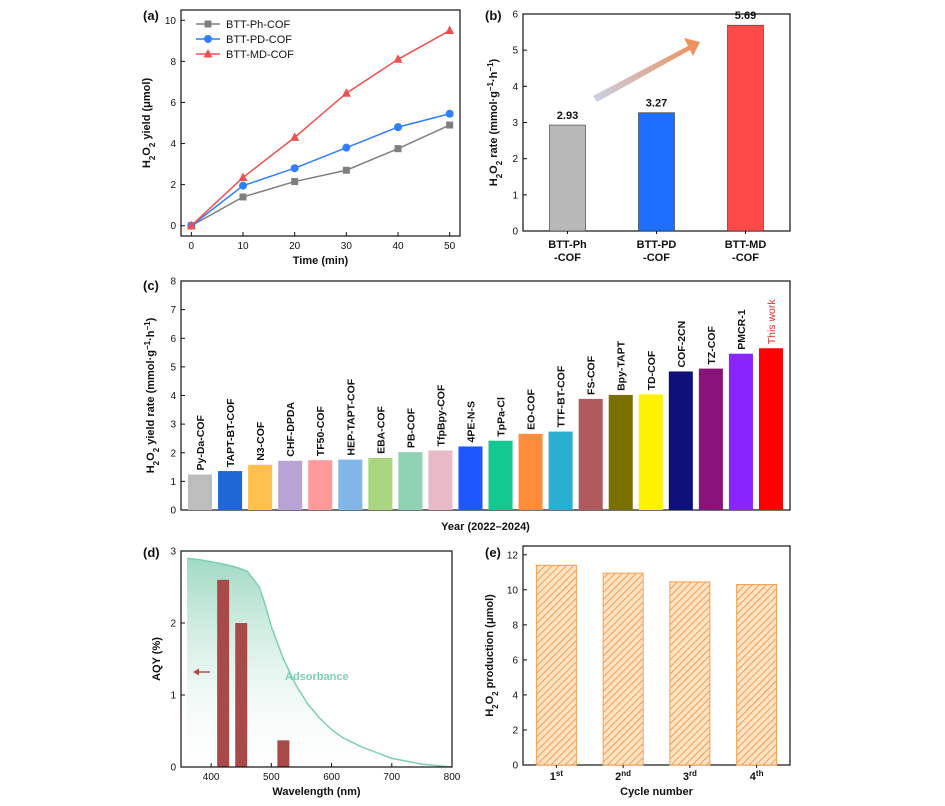 This screenshot has width=945, height=806. What do you see at coordinates (331, 777) in the screenshot?
I see `x-tick-label: 600` at bounding box center [331, 777].